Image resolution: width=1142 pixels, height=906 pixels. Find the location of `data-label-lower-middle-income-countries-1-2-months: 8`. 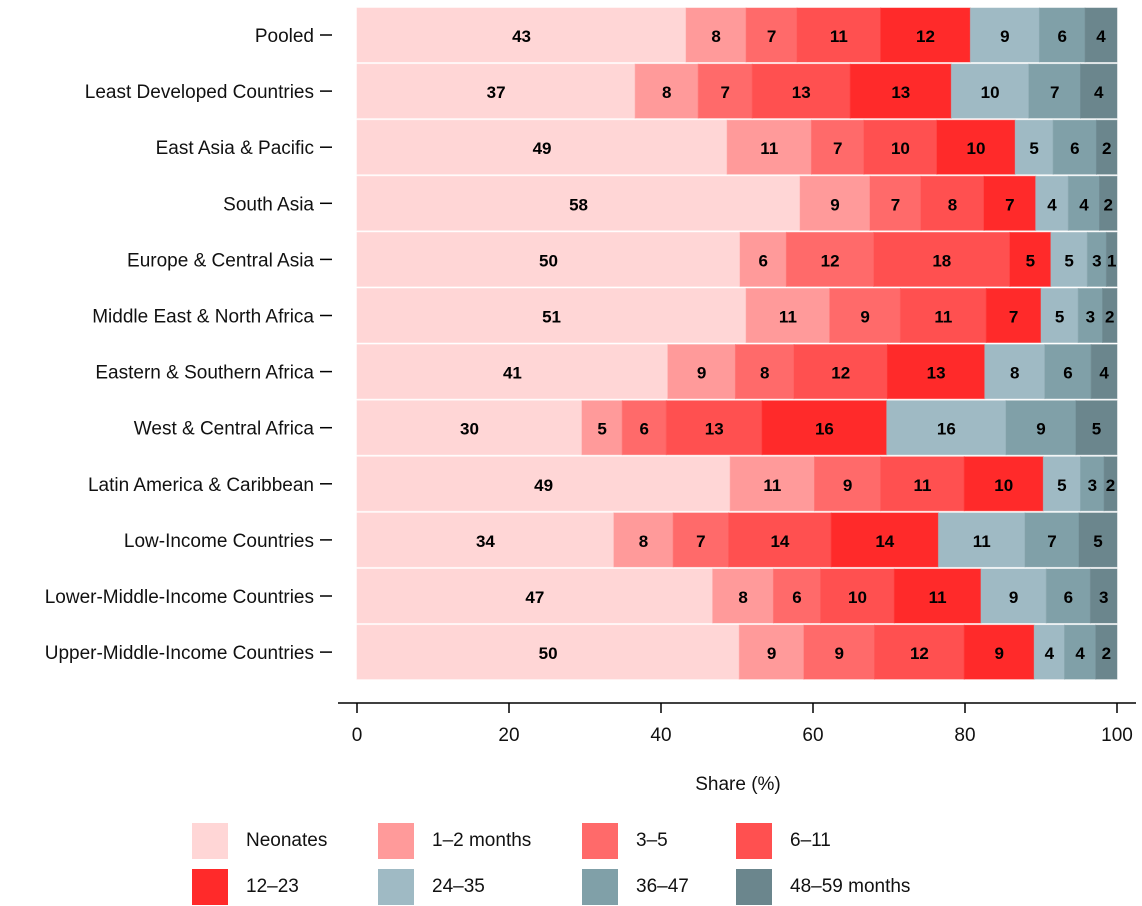

data-label-lower-middle-income-countries-1-2-months: 8 is located at coordinates (742, 597).